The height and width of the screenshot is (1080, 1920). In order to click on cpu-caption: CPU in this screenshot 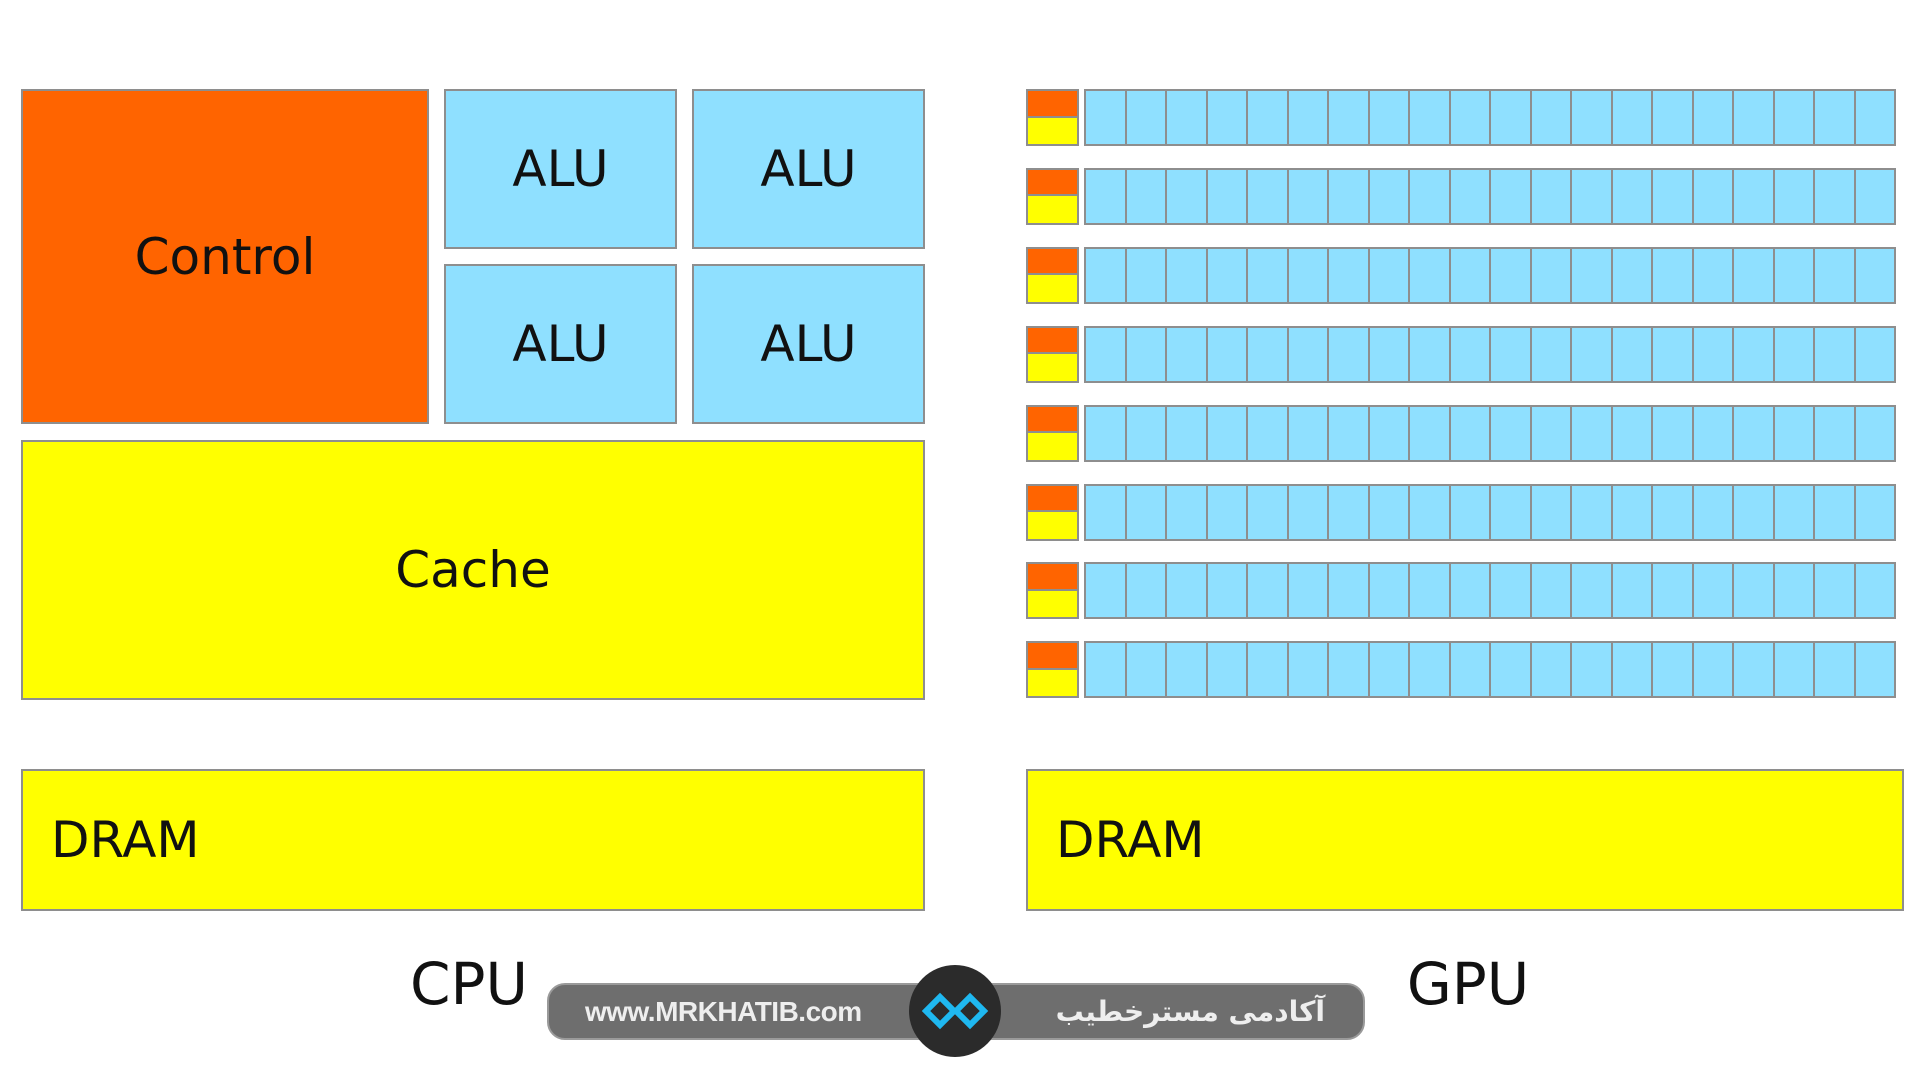, I will do `click(469, 984)`.